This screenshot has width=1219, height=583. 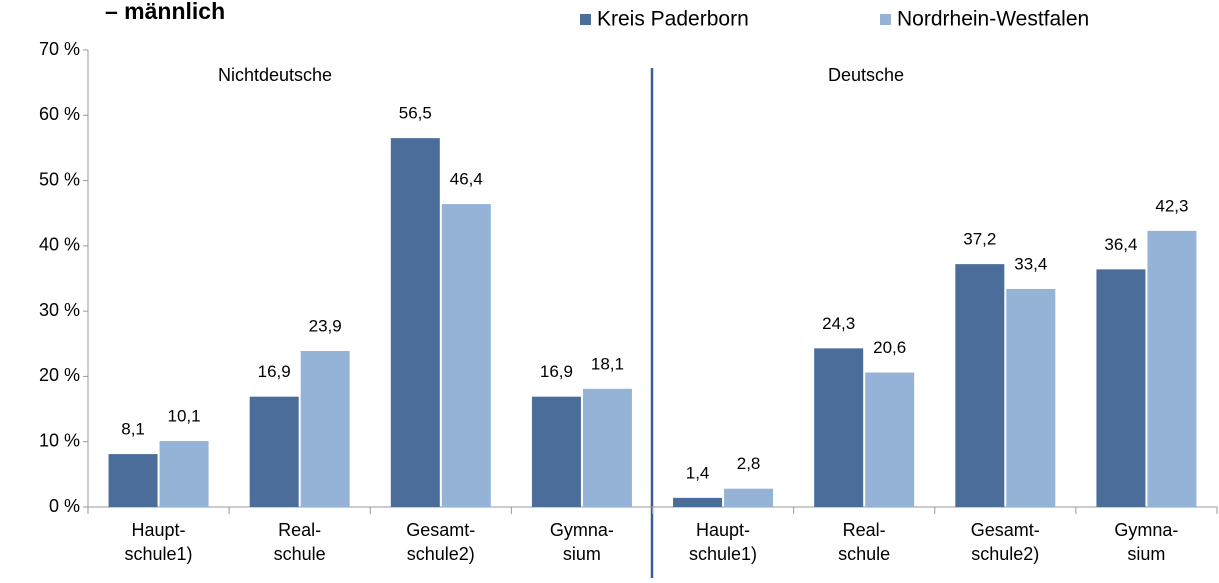 I want to click on y-tick-label: 20 %, so click(x=59, y=375).